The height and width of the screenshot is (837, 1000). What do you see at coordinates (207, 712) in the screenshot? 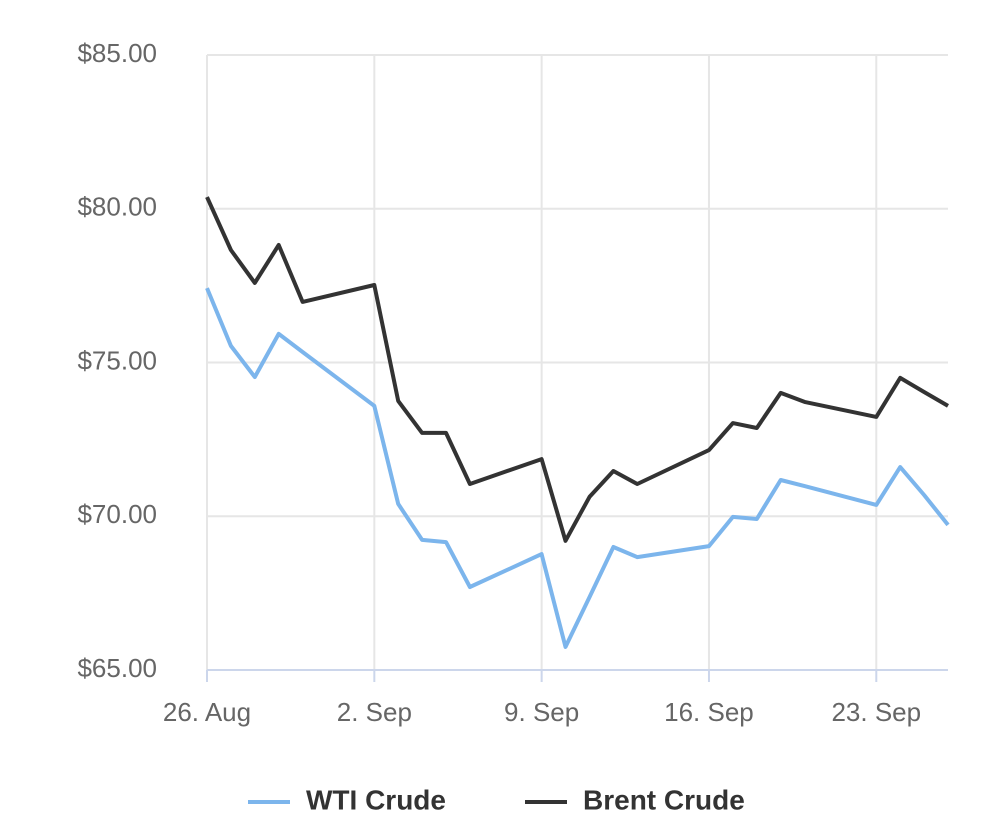
I see `x-tick-label: 26. Aug` at bounding box center [207, 712].